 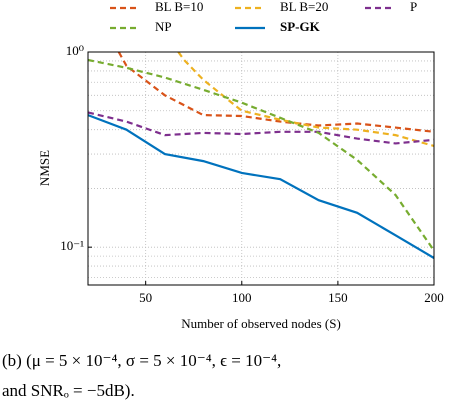 I want to click on caption-line: and SNRₒ = −5dB)., so click(x=68, y=390).